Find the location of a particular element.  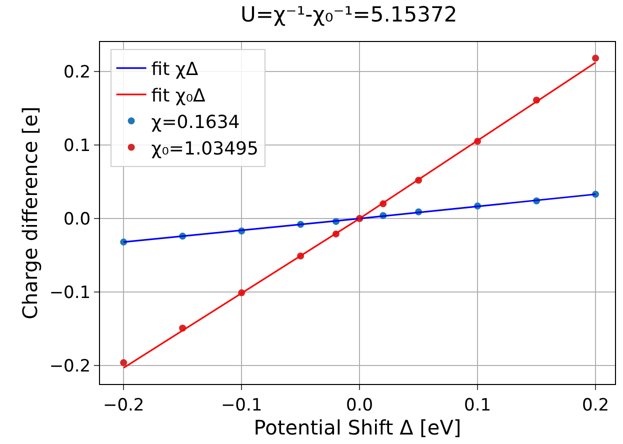

y-tick-label: 0.0 is located at coordinates (77, 219).